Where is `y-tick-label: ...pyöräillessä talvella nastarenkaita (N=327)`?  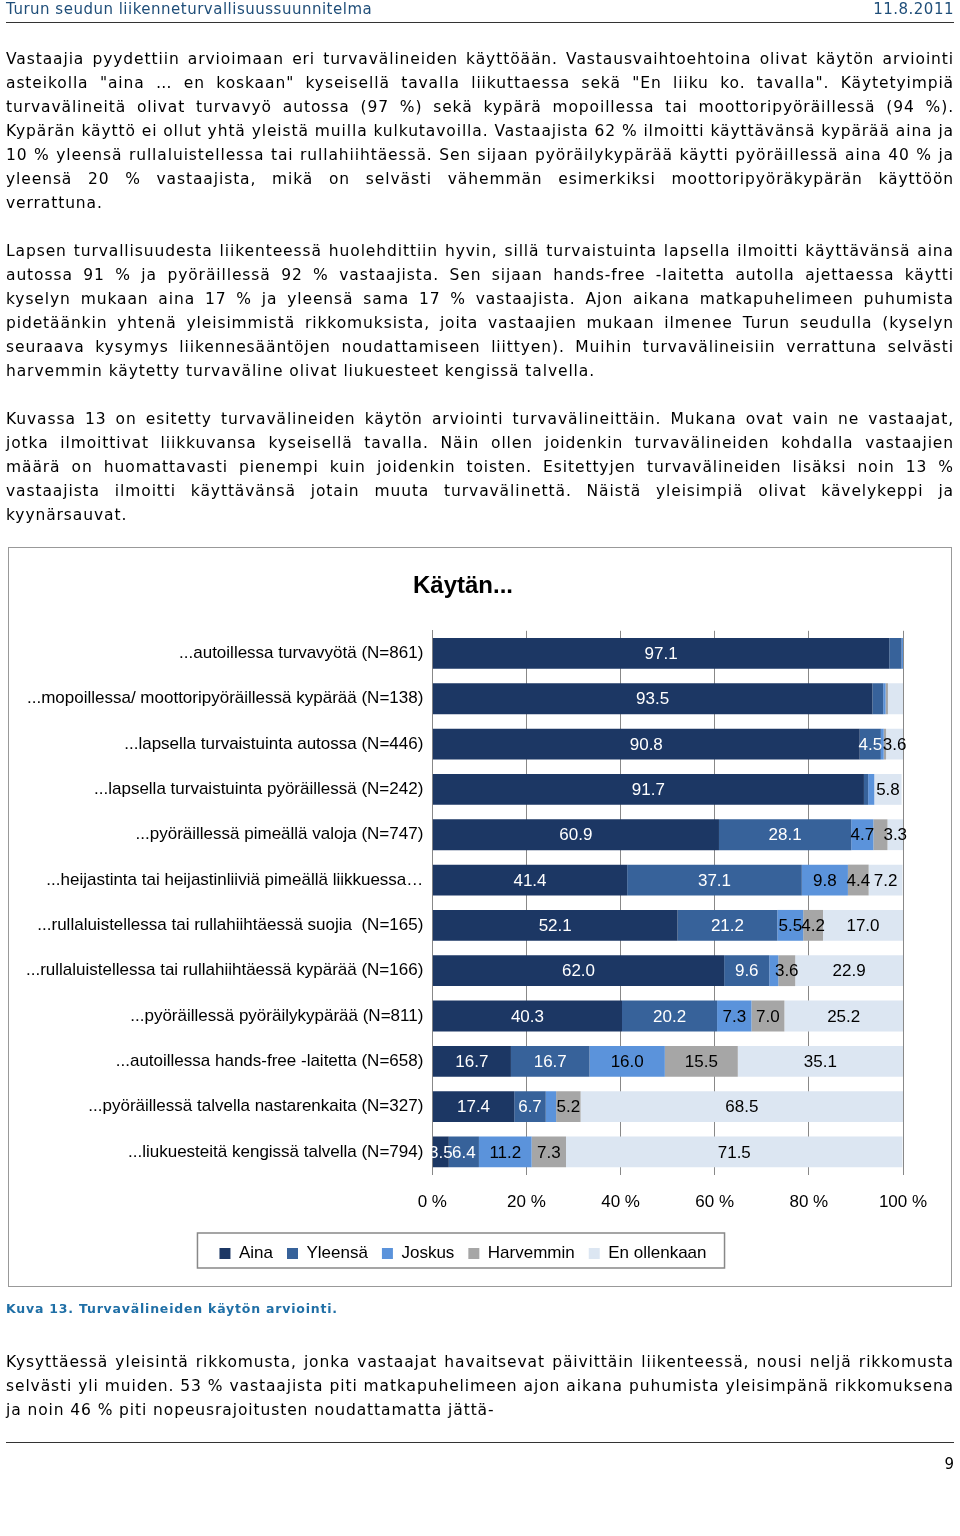
y-tick-label: ...pyöräillessä talvella nastarenkaita (N=327) is located at coordinates (256, 1106).